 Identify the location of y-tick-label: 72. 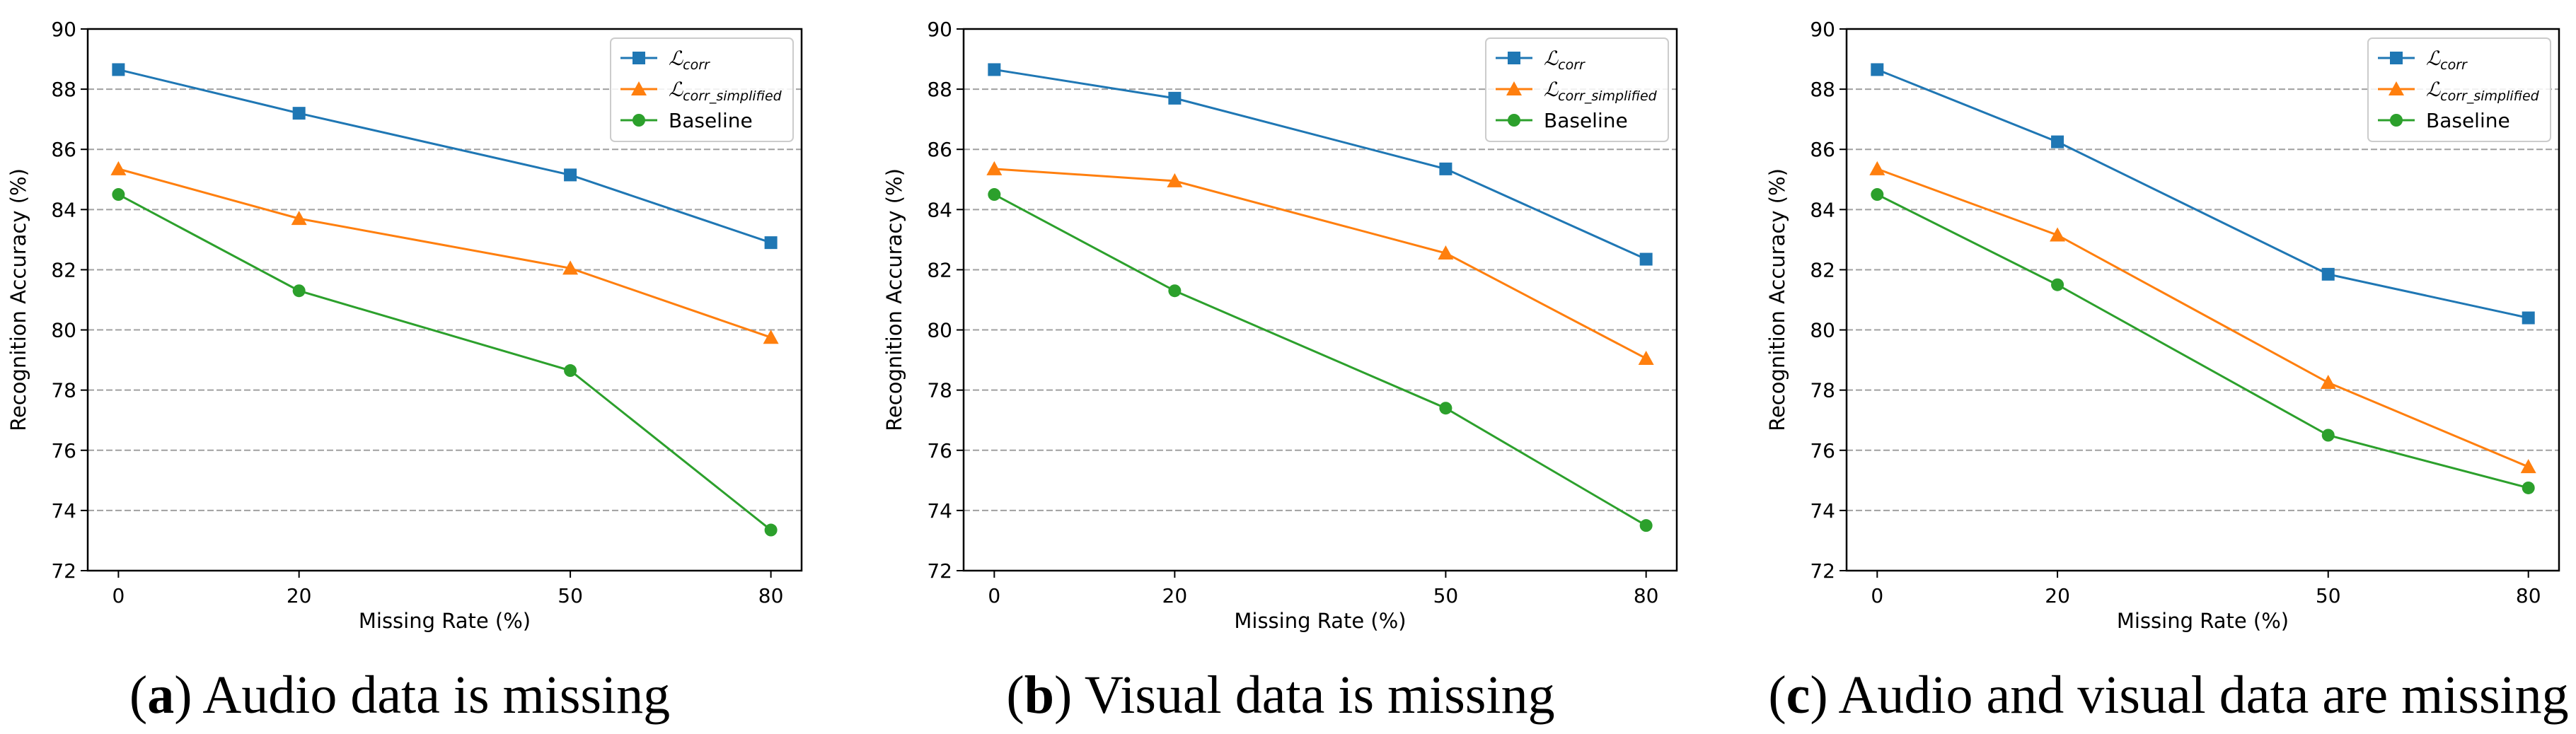
(939, 571).